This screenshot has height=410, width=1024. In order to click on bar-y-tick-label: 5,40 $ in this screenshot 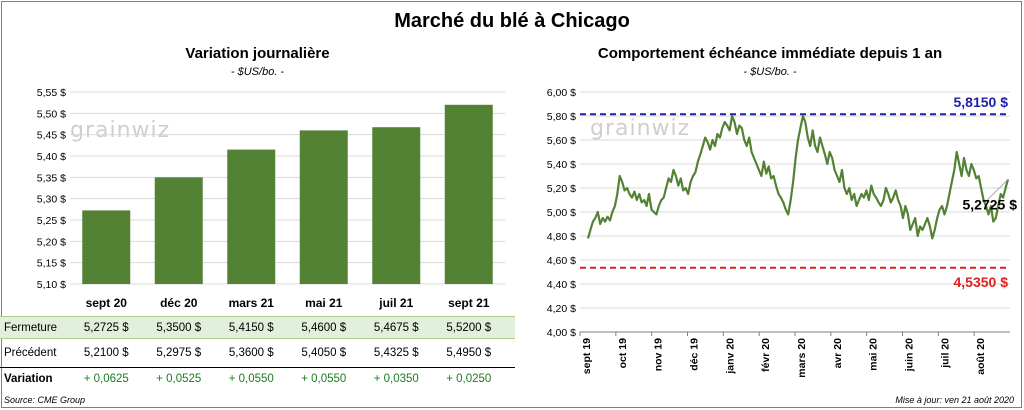, I will do `click(51, 157)`.